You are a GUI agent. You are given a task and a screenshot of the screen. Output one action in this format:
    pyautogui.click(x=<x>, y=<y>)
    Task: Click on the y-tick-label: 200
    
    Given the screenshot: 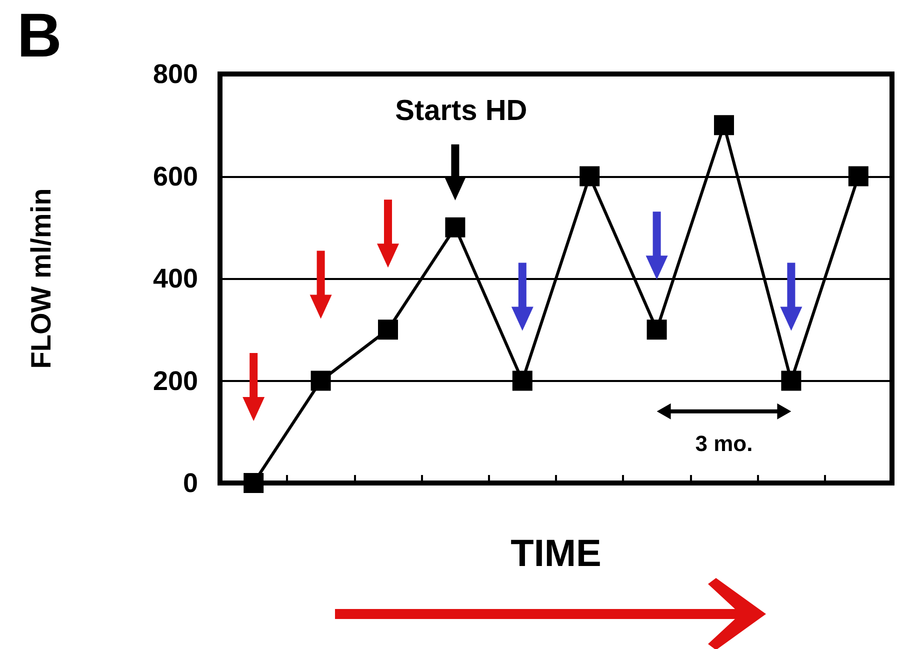 What is the action you would take?
    pyautogui.click(x=175, y=381)
    